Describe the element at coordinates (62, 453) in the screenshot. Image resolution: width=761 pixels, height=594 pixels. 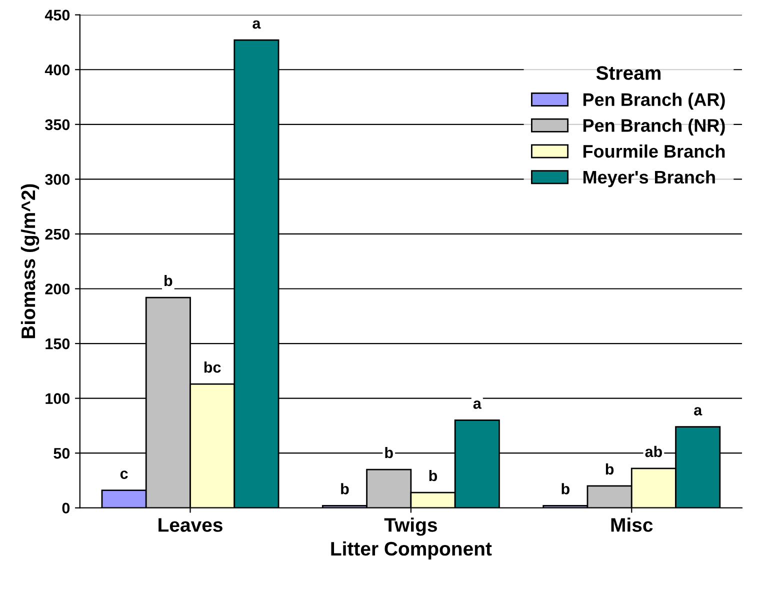
I see `y-tick-label: 50` at that location.